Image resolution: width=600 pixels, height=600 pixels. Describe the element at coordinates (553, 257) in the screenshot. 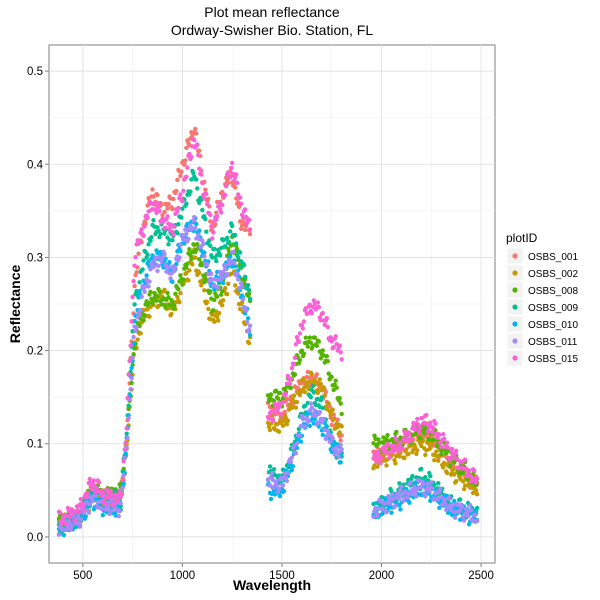

I see `legend-label: OSBS_001` at that location.